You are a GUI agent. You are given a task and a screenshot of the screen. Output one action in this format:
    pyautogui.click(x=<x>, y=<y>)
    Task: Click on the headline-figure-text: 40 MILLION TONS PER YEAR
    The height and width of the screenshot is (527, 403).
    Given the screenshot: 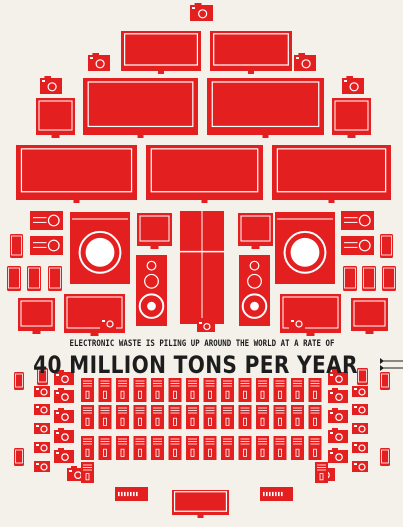 What is the action you would take?
    pyautogui.click(x=195, y=365)
    